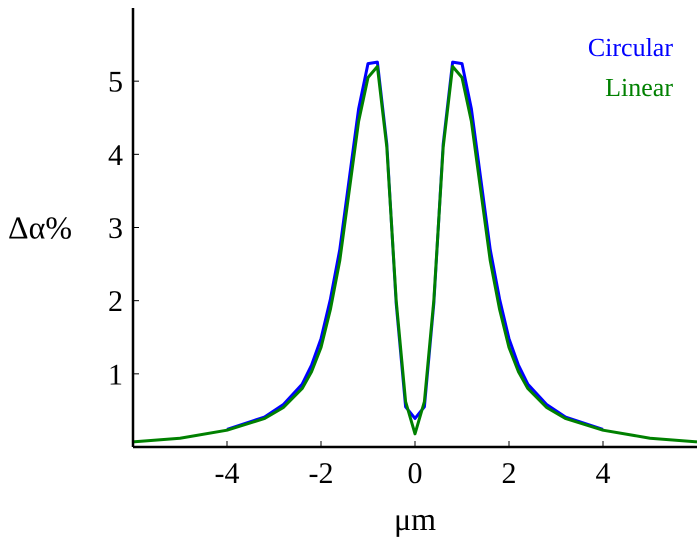 The image size is (697, 542). What do you see at coordinates (115, 82) in the screenshot?
I see `y-tick-label: 5` at bounding box center [115, 82].